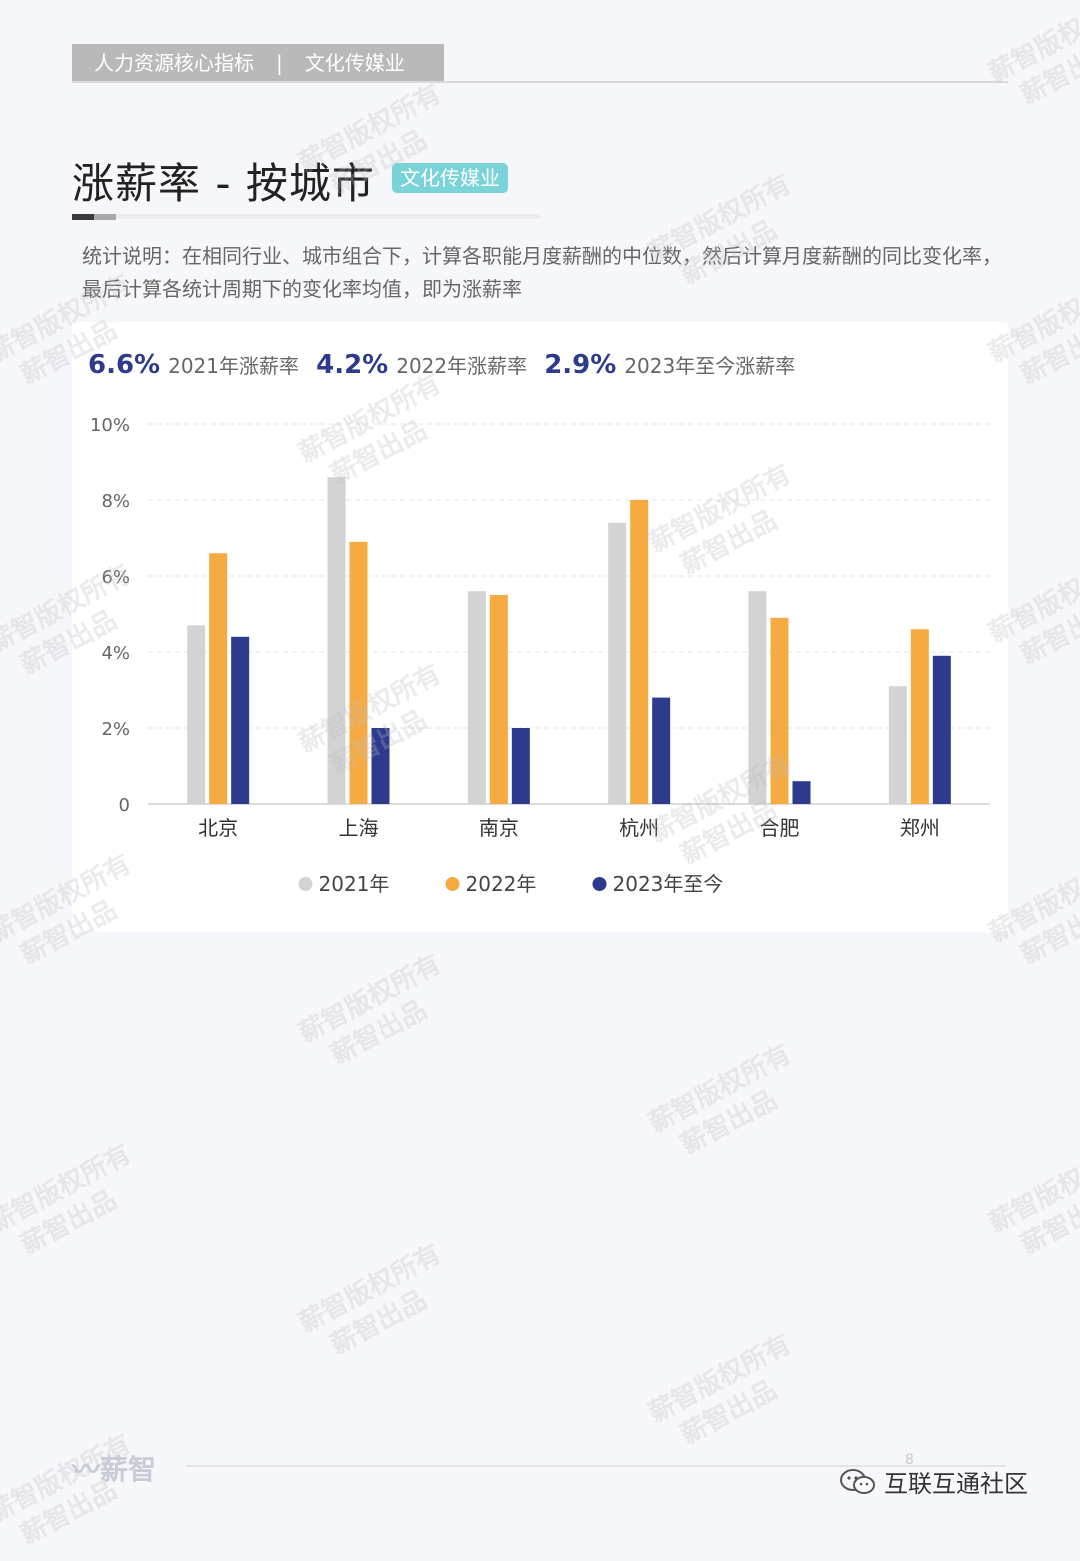  Describe the element at coordinates (328, 216) in the screenshot. I see `title-underline-light` at that location.